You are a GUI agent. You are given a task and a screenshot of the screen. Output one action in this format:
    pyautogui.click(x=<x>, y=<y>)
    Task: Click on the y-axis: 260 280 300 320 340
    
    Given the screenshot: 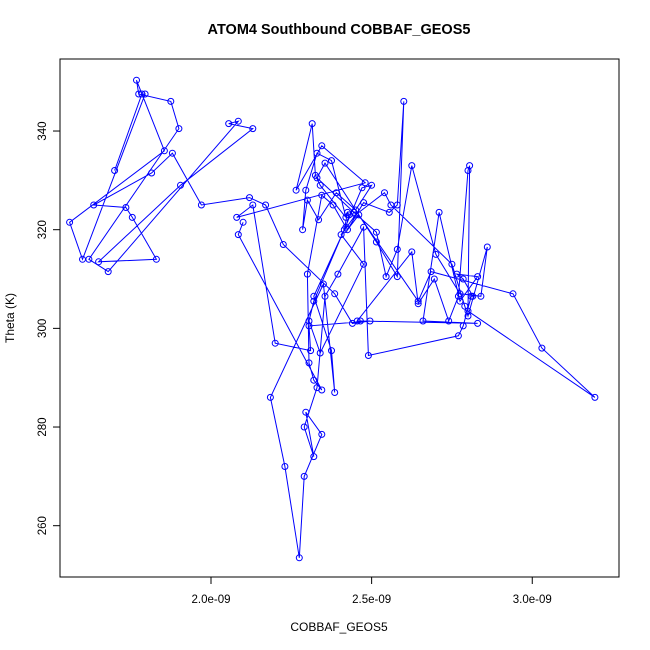 What is the action you would take?
    pyautogui.click(x=49, y=328)
    